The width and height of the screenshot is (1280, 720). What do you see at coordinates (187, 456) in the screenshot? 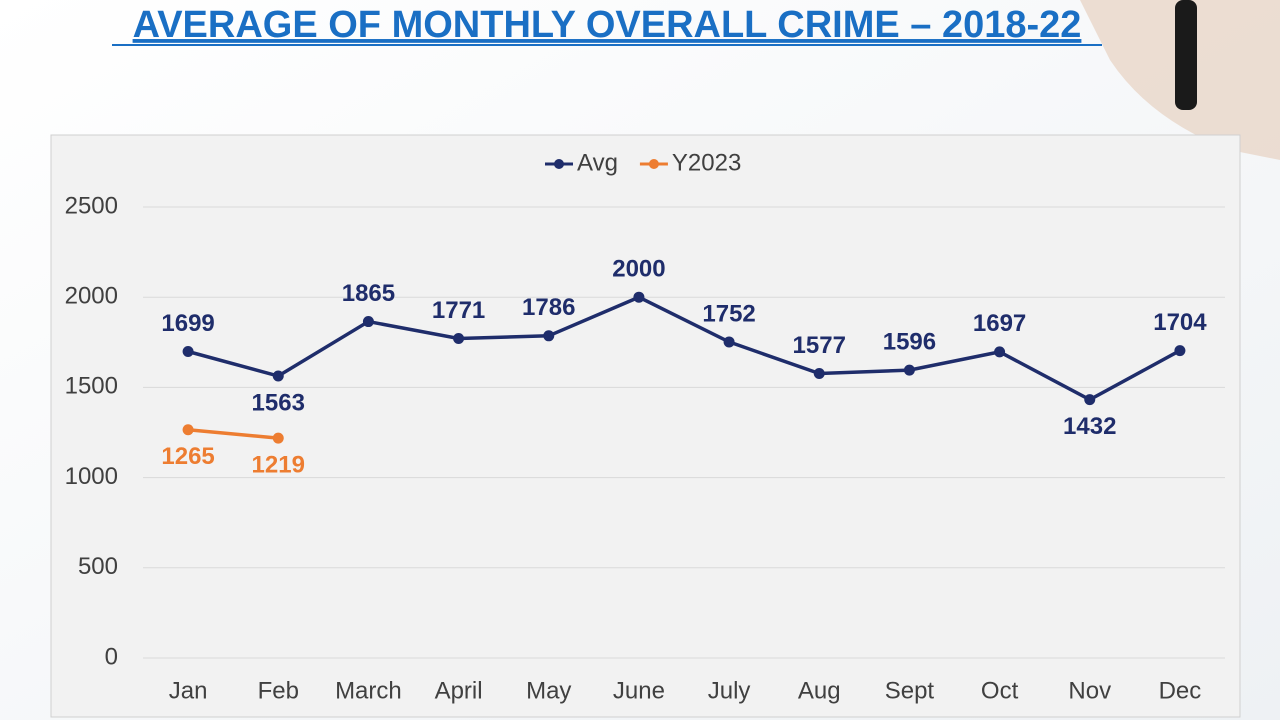
I see `data-label: 1265` at bounding box center [187, 456].